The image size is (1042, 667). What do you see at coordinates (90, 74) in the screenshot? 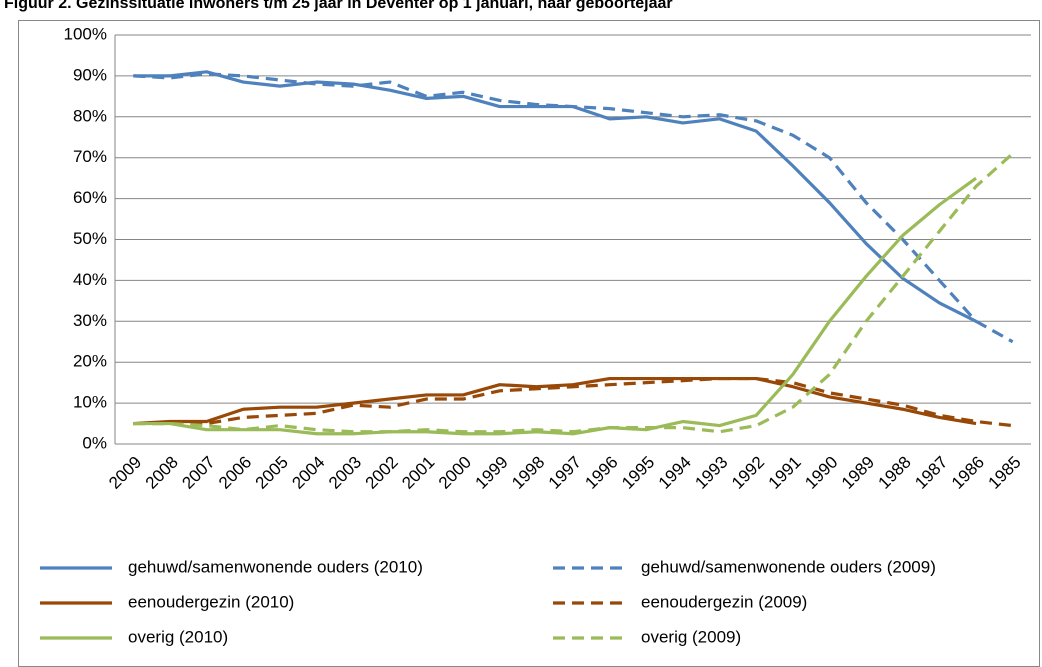
I see `y-tick-label: 90%` at bounding box center [90, 74].